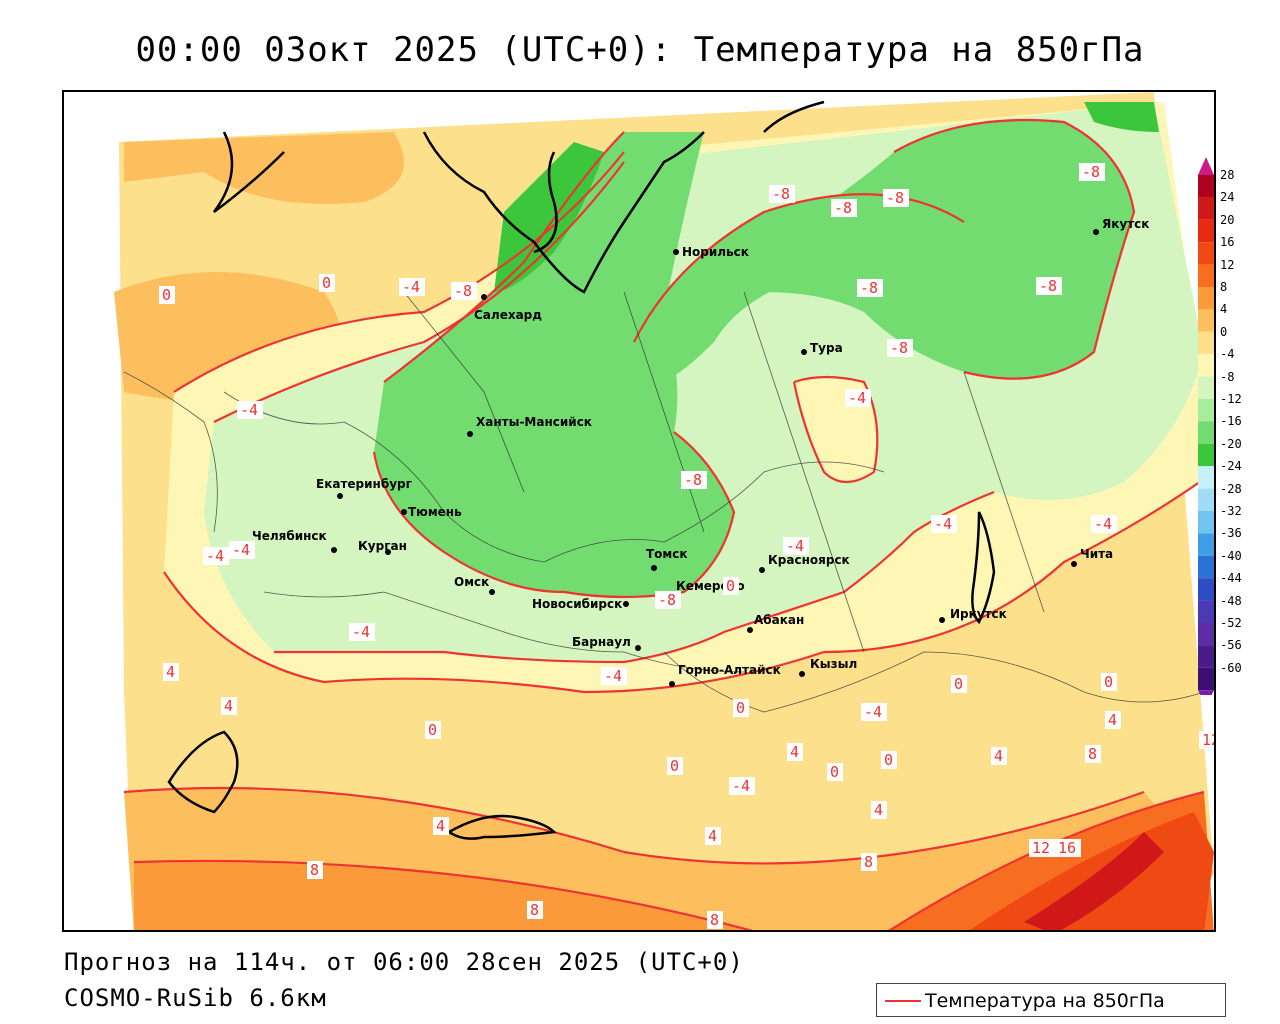  I want to click on colorbar-bottom-arrow, so click(1206, 692).